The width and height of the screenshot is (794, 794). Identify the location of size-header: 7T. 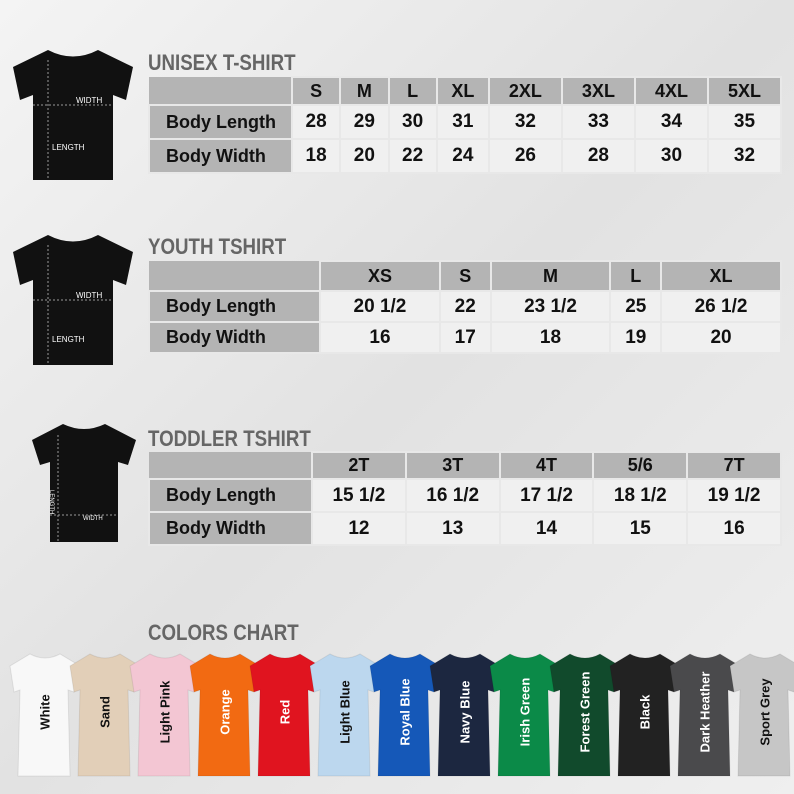
(734, 465).